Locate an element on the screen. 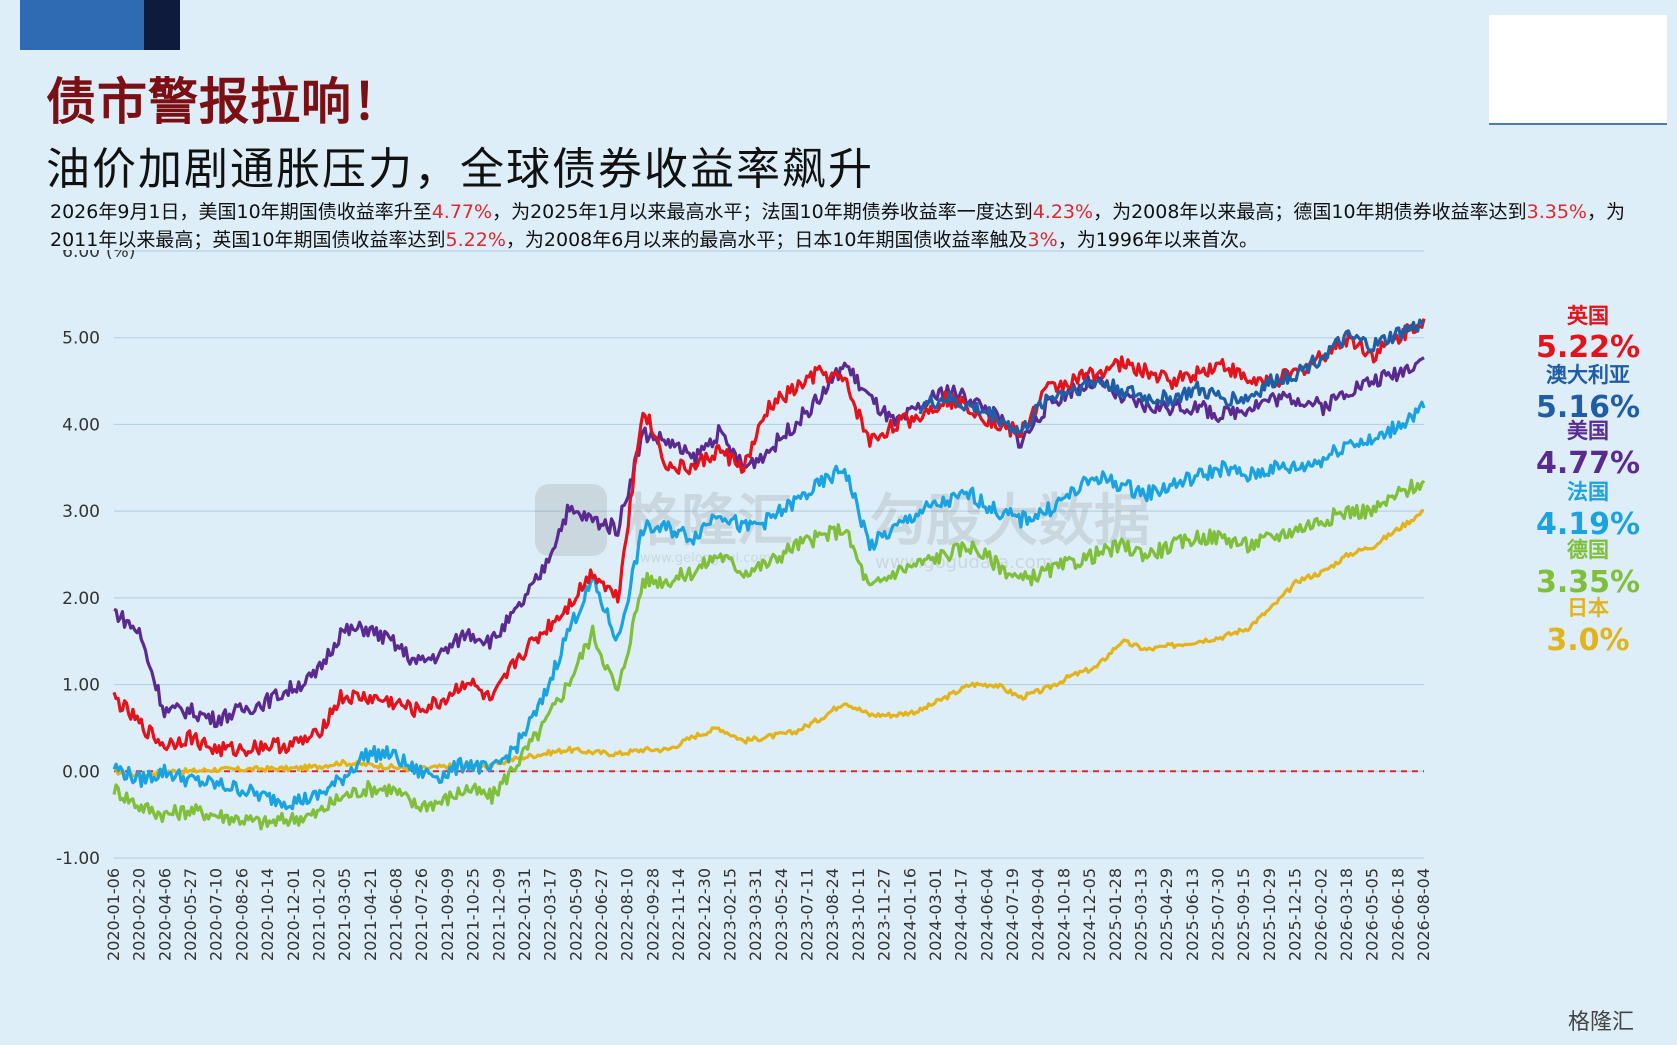 The height and width of the screenshot is (1045, 1677). end-label-value-germany: 3.35% is located at coordinates (1588, 582).